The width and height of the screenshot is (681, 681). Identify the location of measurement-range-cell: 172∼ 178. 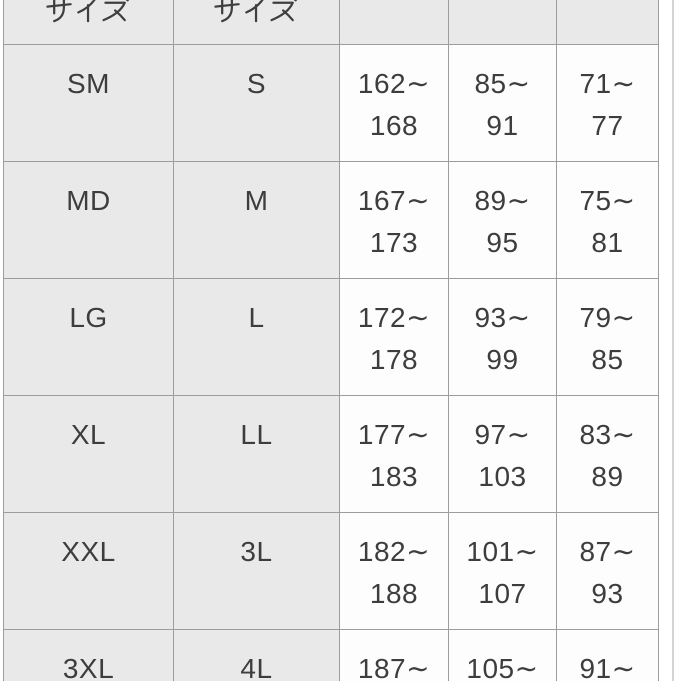
(394, 337).